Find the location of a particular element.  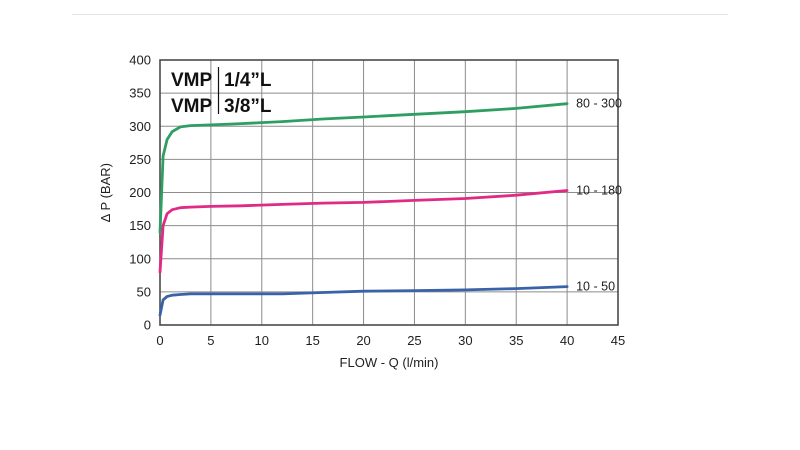

y-tick-label: 50 is located at coordinates (144, 291).